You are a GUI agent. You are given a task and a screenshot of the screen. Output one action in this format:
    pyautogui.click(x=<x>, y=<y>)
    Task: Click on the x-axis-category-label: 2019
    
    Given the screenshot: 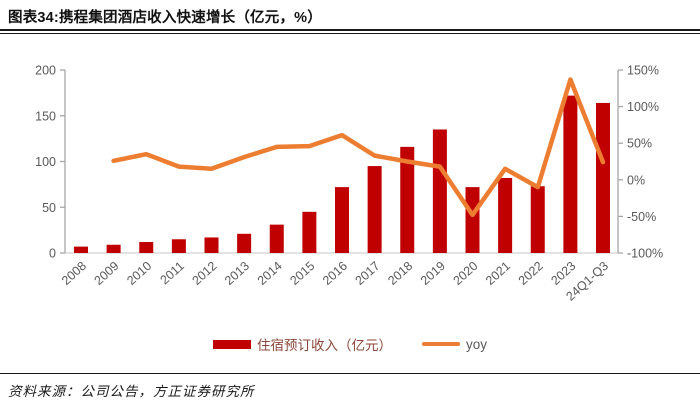 What is the action you would take?
    pyautogui.click(x=433, y=273)
    